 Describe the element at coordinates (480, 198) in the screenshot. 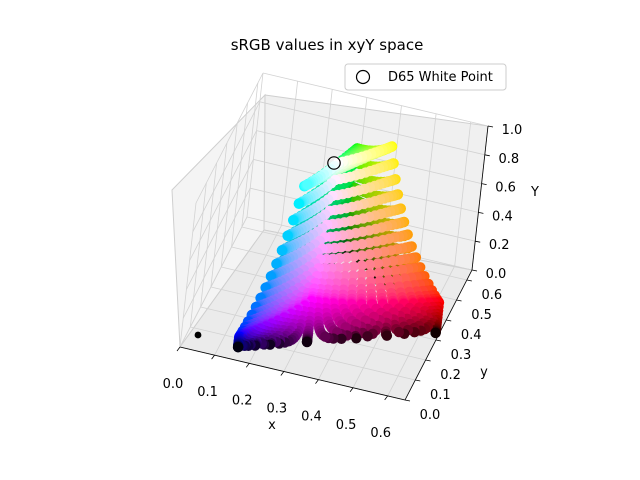

I see `z-axis-line` at that location.